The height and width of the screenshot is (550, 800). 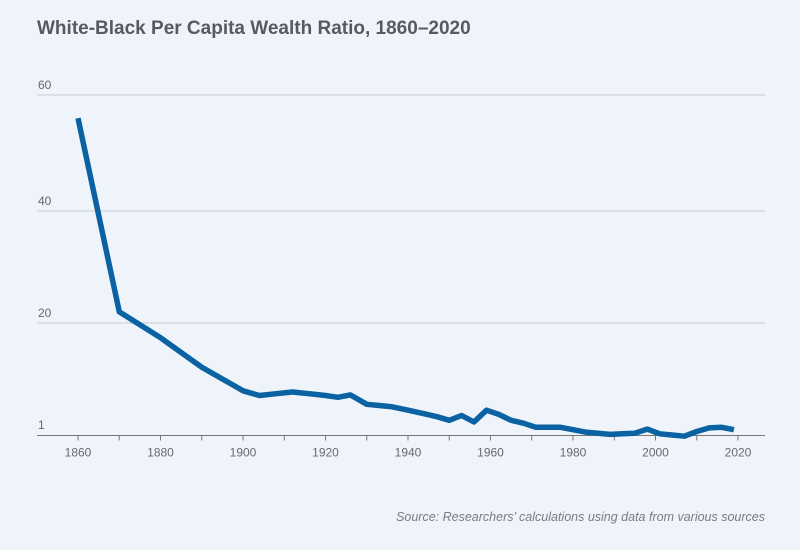 What do you see at coordinates (325, 453) in the screenshot?
I see `x-tick-label: 1920` at bounding box center [325, 453].